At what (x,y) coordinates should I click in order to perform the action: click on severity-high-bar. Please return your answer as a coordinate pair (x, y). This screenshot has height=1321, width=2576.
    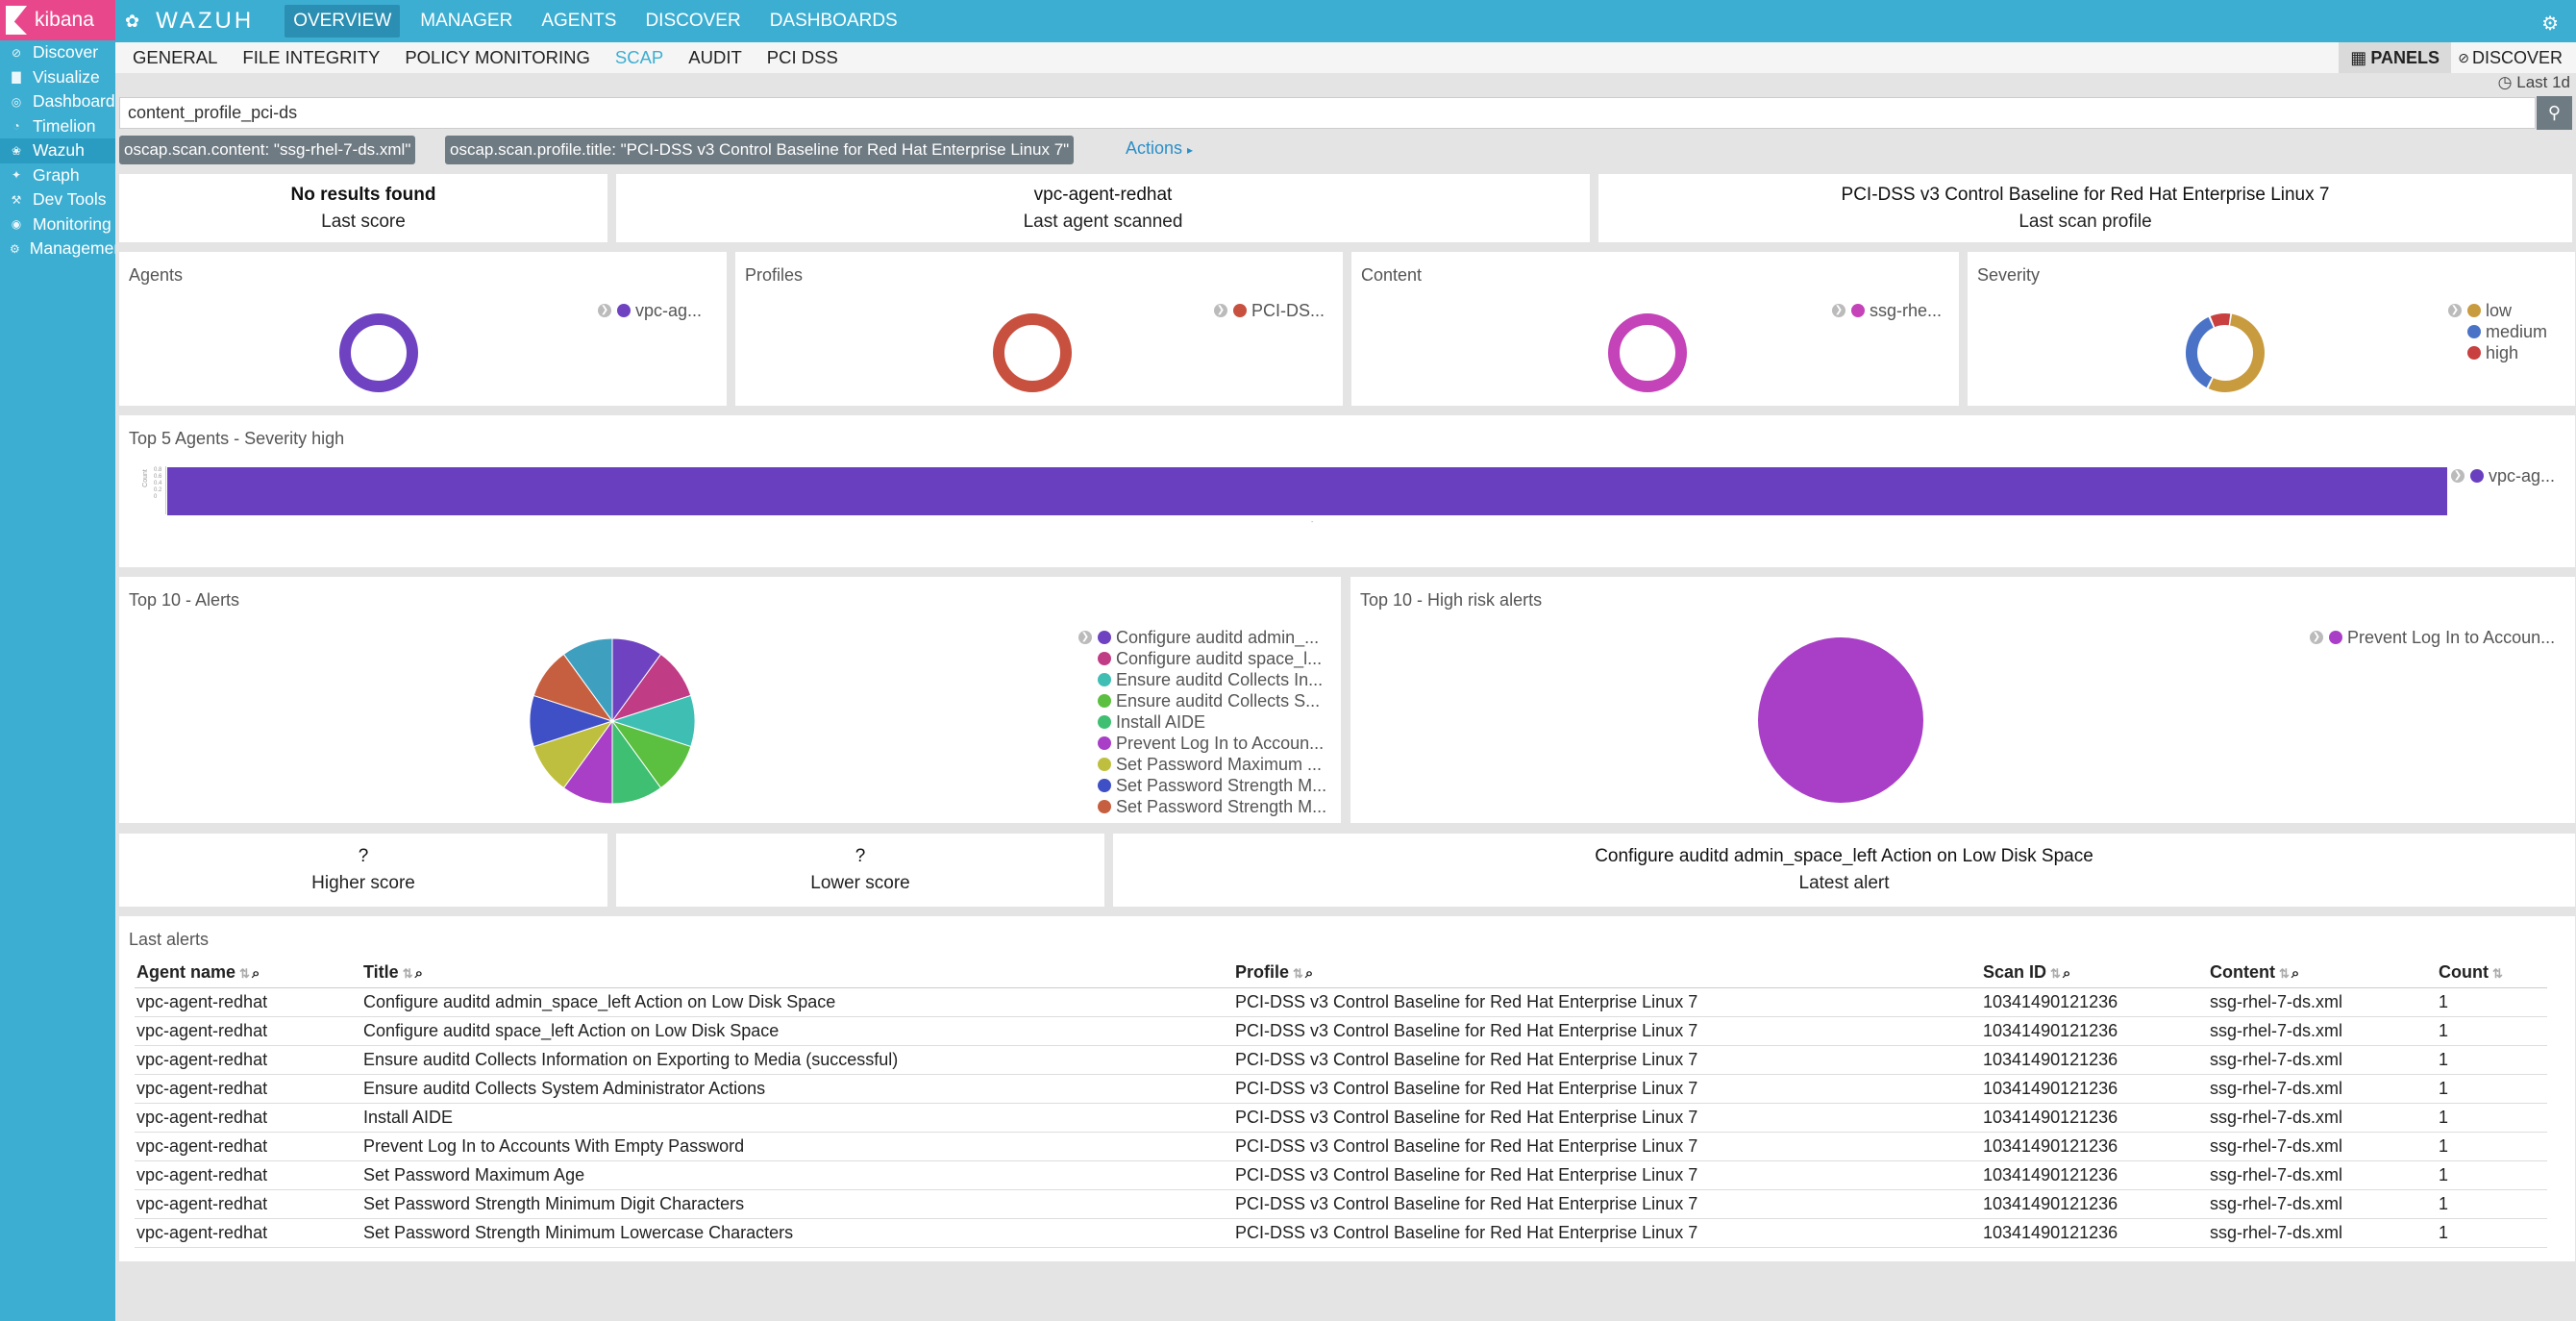
    Looking at the image, I should click on (1307, 491).